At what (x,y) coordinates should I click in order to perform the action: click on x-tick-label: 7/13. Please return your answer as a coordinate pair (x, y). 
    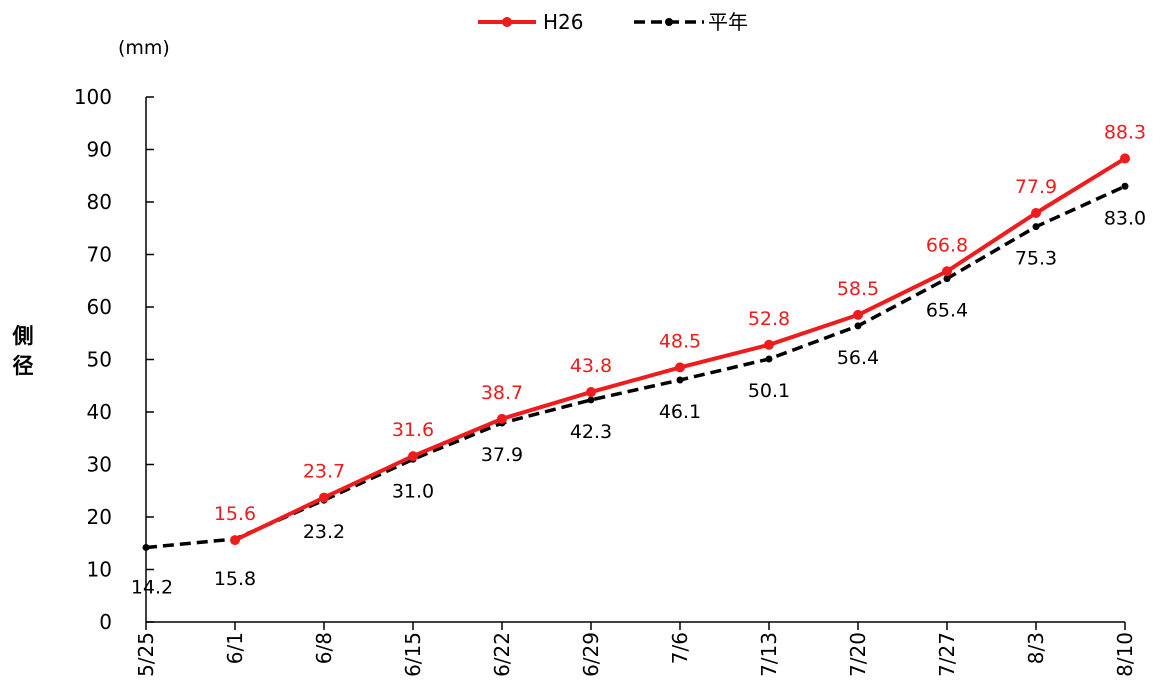
    Looking at the image, I should click on (769, 654).